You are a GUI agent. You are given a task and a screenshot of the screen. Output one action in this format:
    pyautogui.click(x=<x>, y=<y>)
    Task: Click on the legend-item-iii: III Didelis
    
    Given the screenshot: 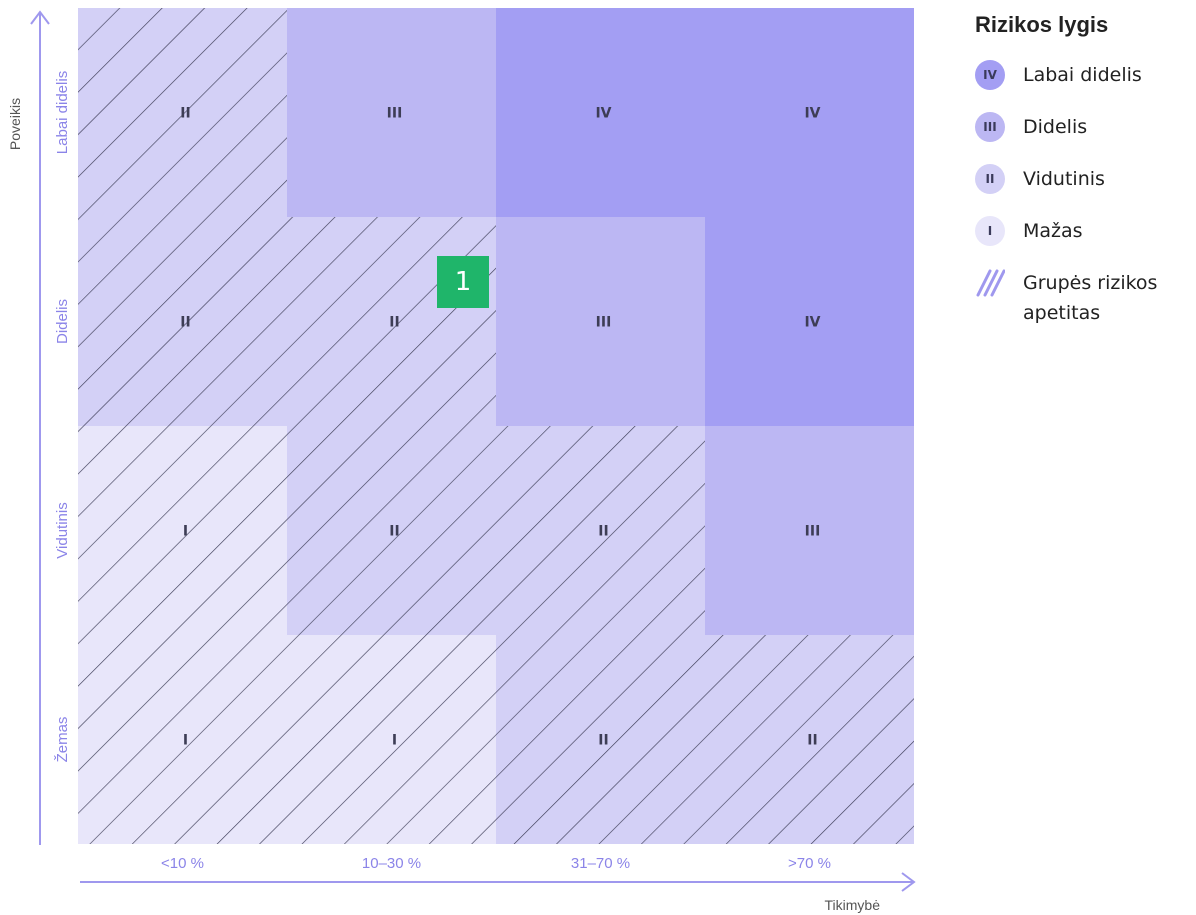 What is the action you would take?
    pyautogui.click(x=1082, y=127)
    